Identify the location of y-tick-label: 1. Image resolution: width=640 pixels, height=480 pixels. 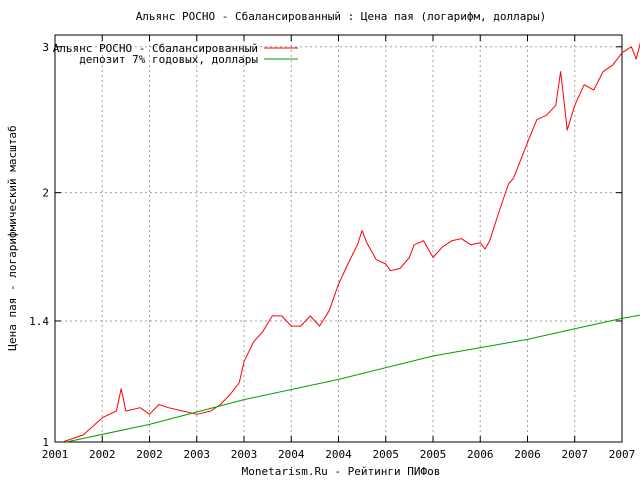
(45, 442).